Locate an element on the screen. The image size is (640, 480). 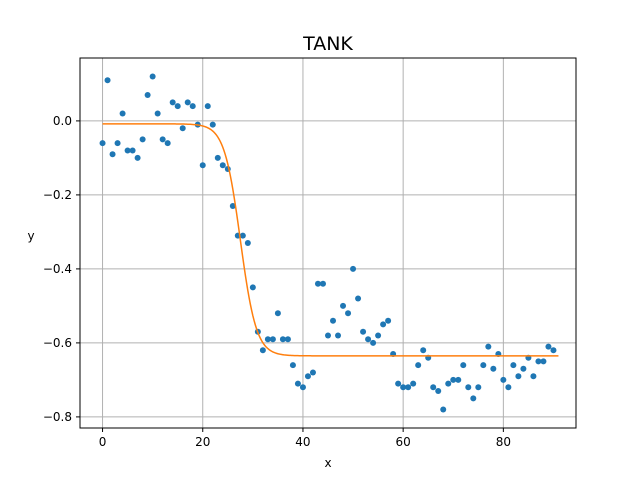
x-tick-label: 40 is located at coordinates (302, 442).